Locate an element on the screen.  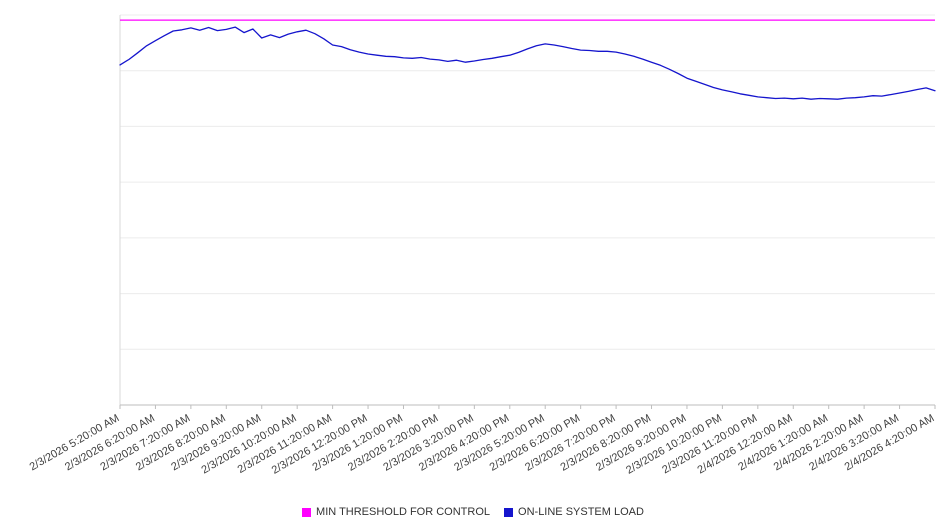
legend-swatch-online-system-load is located at coordinates (509, 512).